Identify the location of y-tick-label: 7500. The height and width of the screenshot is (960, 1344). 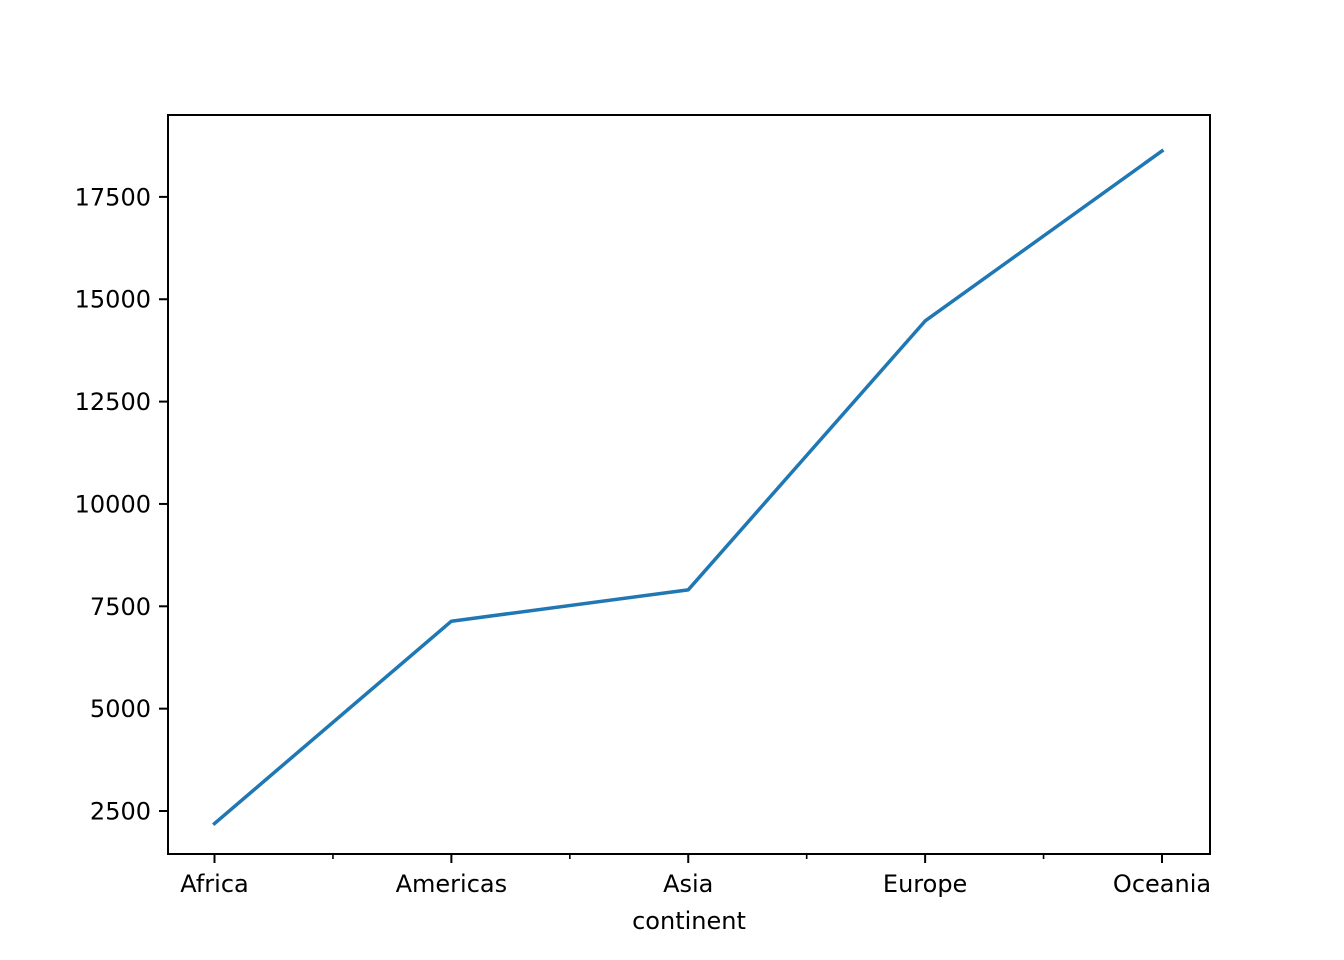
(120, 607).